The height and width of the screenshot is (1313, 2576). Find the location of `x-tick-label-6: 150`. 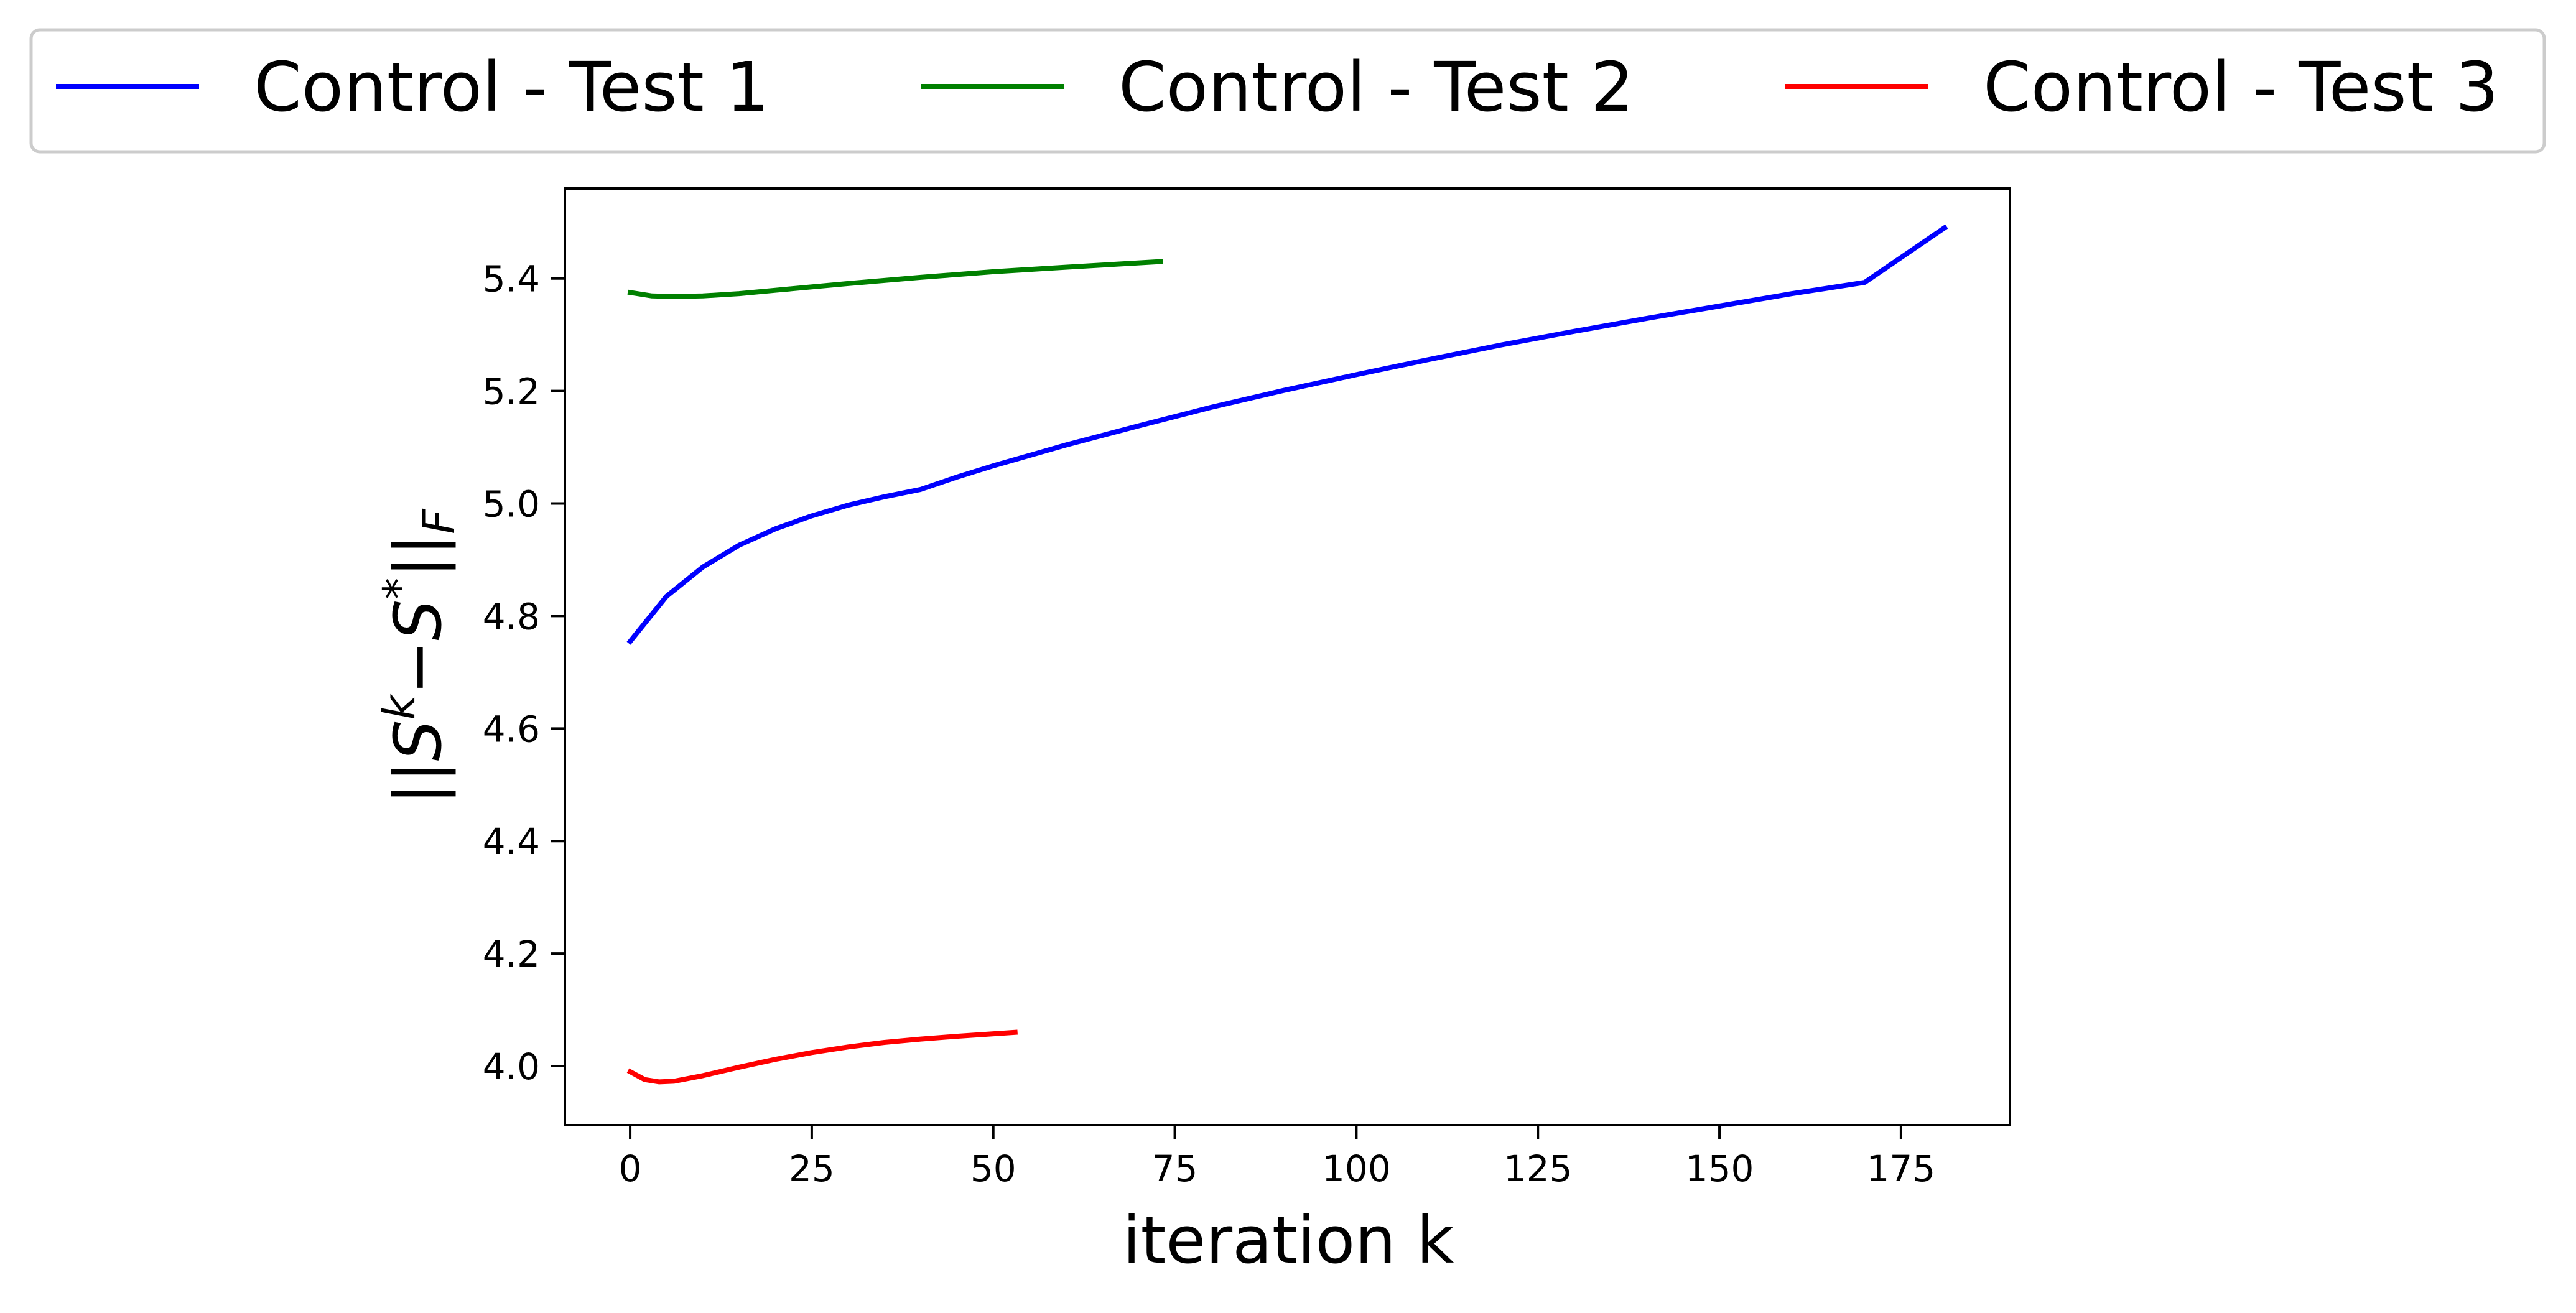

x-tick-label-6: 150 is located at coordinates (1719, 1169).